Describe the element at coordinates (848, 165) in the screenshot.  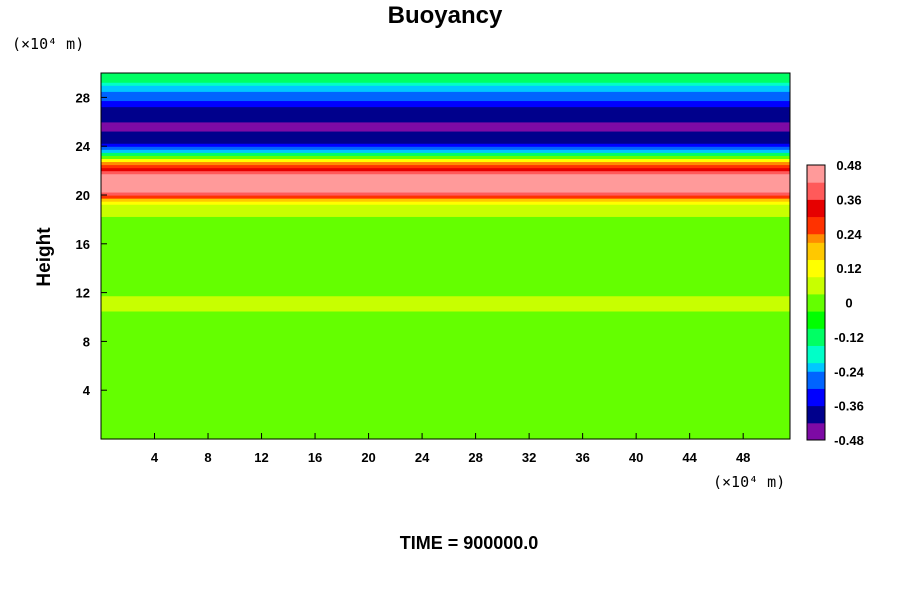
I see `colorbar-tick-label: 0.48` at that location.